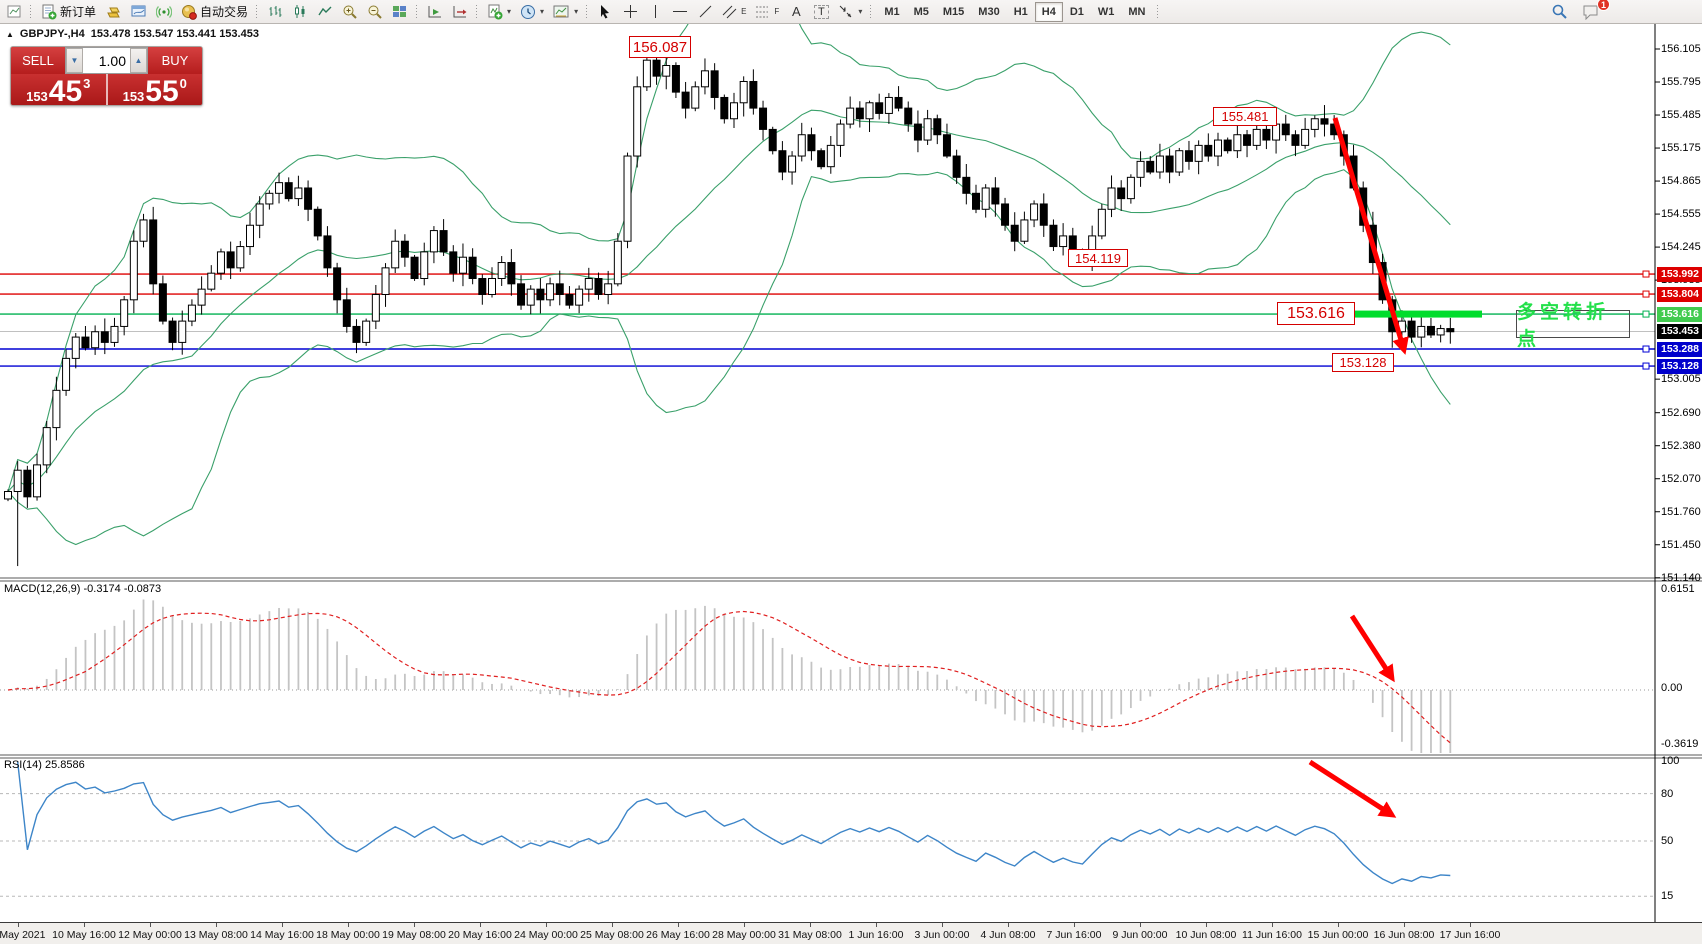 Image resolution: width=1702 pixels, height=944 pixels. I want to click on timeframe-M5: M5, so click(921, 11).